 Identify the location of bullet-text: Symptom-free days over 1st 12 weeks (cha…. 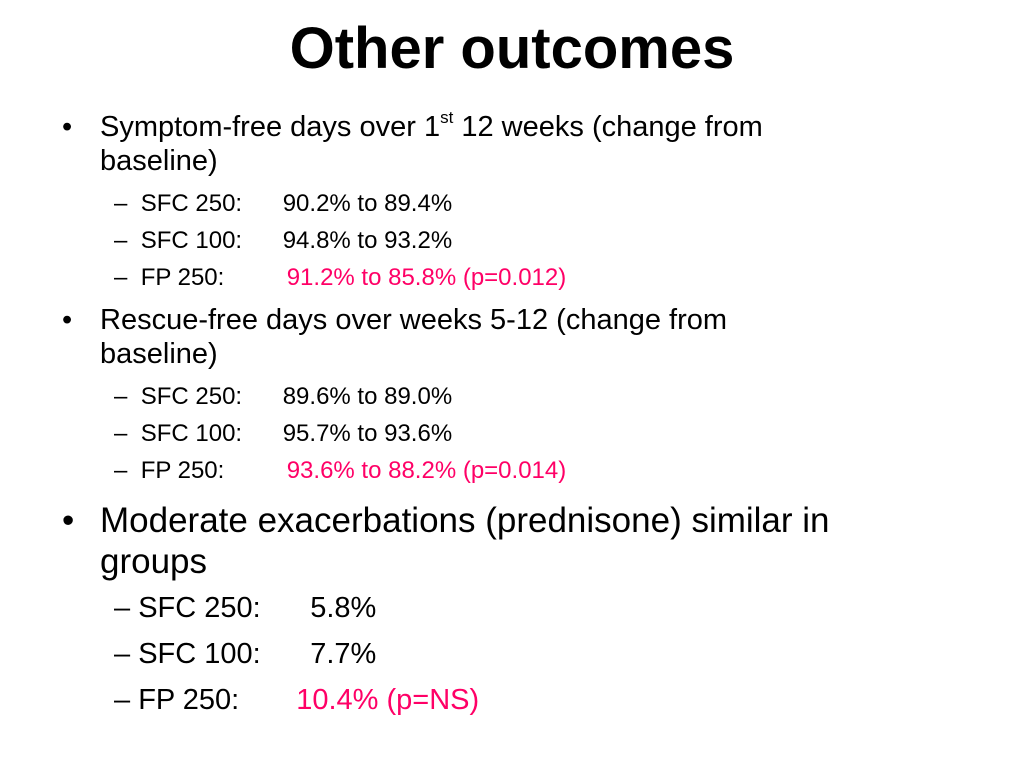
(531, 143).